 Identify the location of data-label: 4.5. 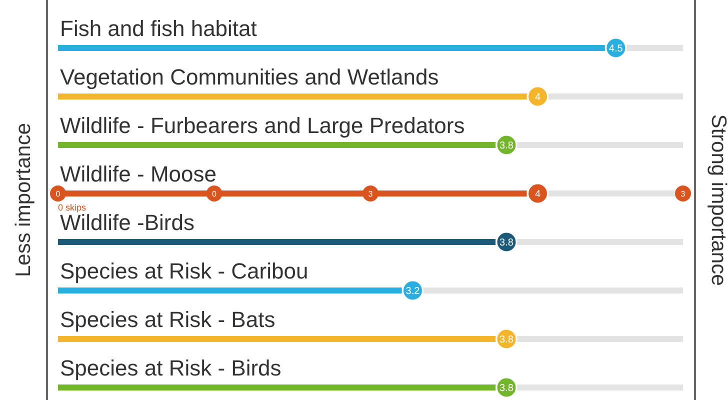
(616, 49).